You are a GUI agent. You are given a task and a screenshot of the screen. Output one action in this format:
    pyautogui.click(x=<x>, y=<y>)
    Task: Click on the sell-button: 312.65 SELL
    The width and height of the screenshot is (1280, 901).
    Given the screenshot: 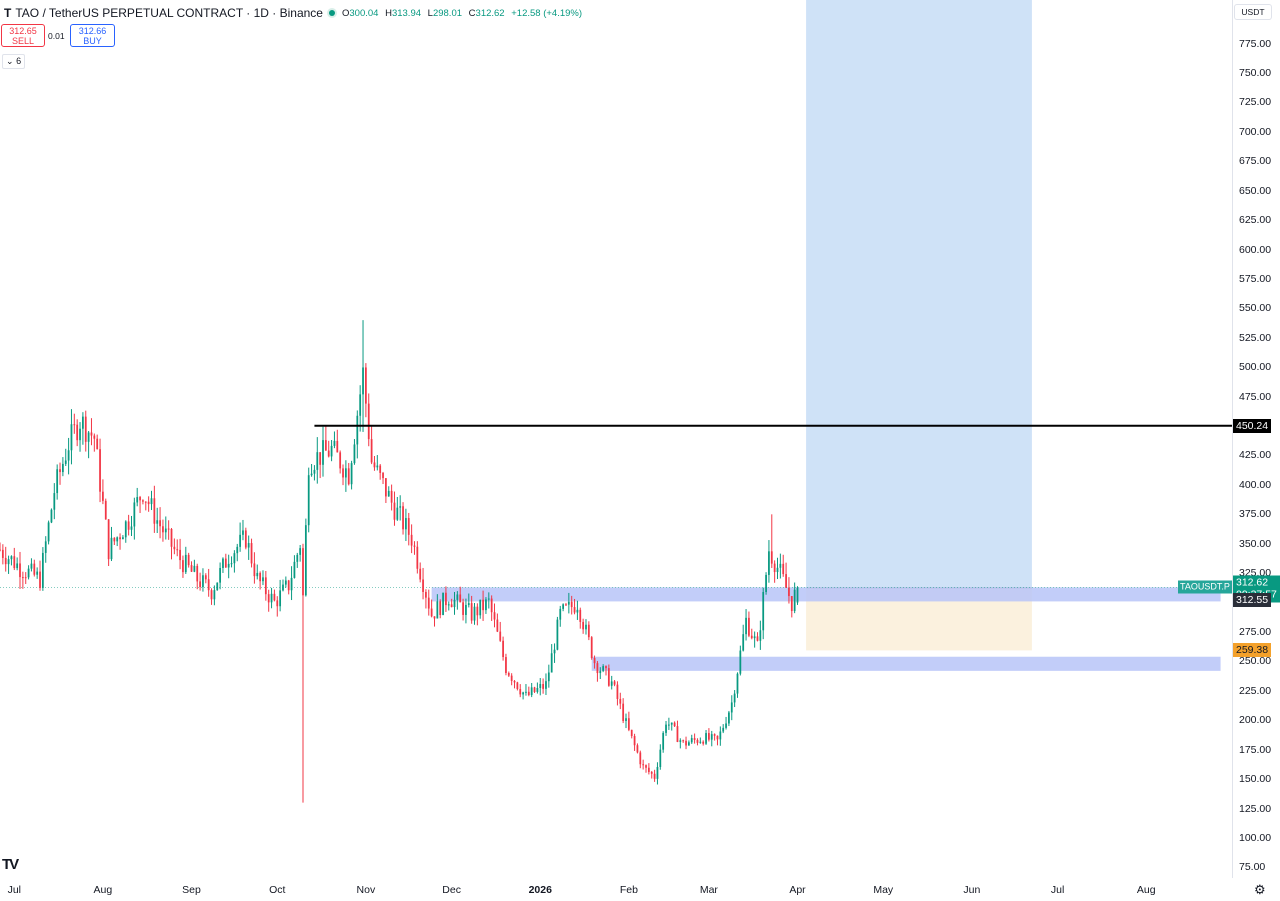 What is the action you would take?
    pyautogui.click(x=23, y=35)
    